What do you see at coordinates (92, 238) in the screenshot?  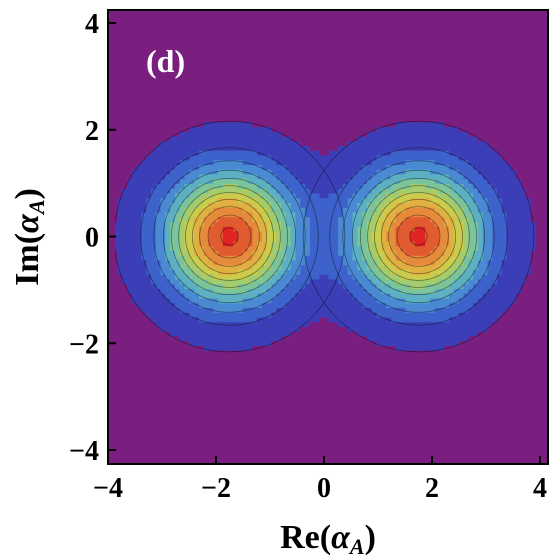 I see `y-tick-label: 0` at bounding box center [92, 238].